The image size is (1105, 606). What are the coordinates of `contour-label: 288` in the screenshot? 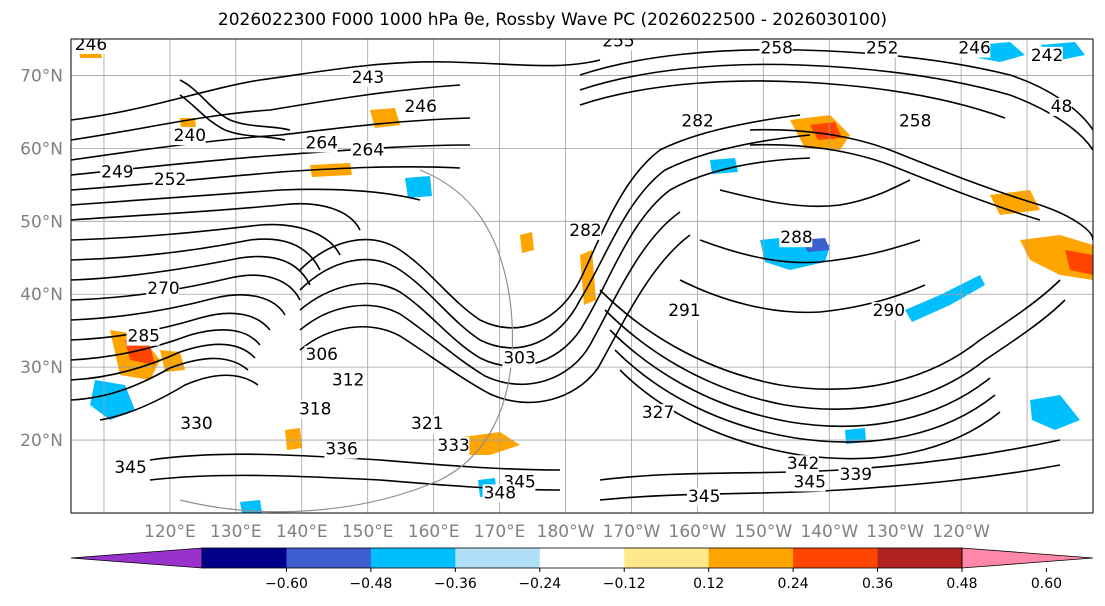 It's located at (796, 238).